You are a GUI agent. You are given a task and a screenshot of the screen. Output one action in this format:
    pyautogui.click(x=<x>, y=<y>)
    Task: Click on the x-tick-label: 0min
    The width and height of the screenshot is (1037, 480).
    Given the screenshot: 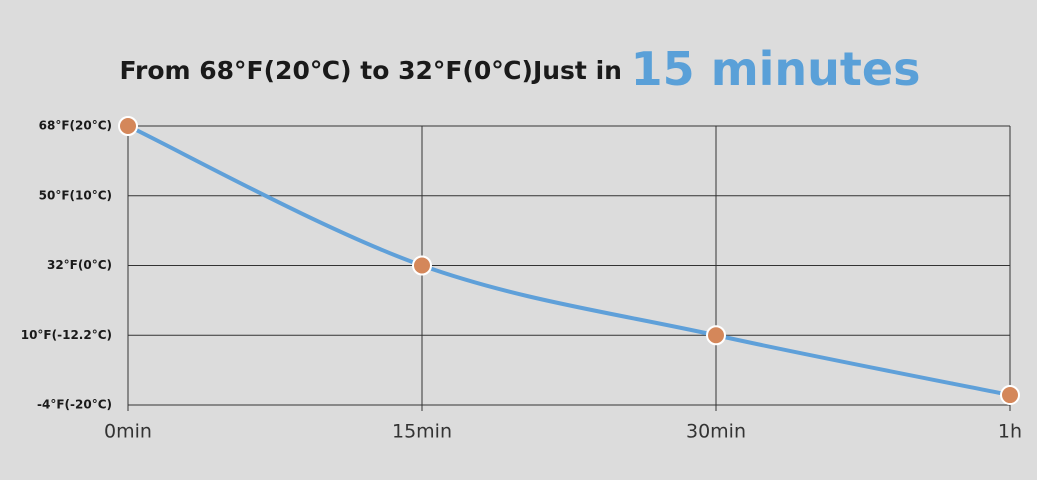 What is the action you would take?
    pyautogui.click(x=128, y=432)
    